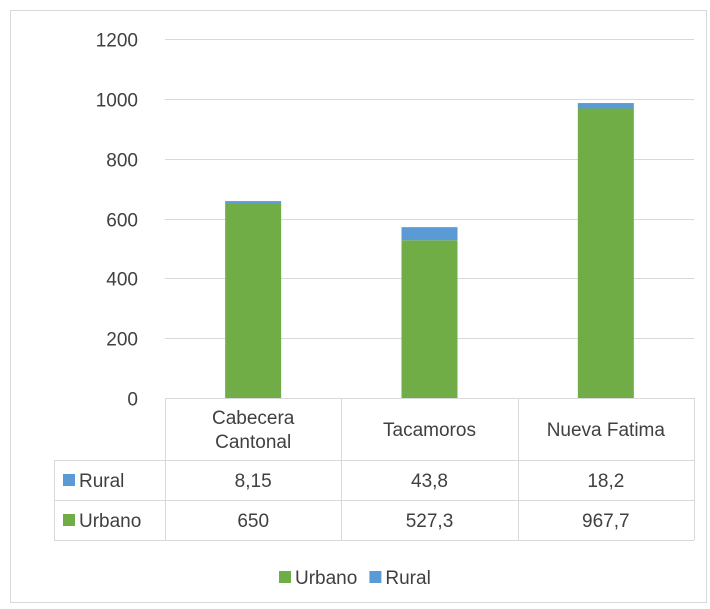  Describe the element at coordinates (285, 577) in the screenshot. I see `legend-key-urbano` at that location.